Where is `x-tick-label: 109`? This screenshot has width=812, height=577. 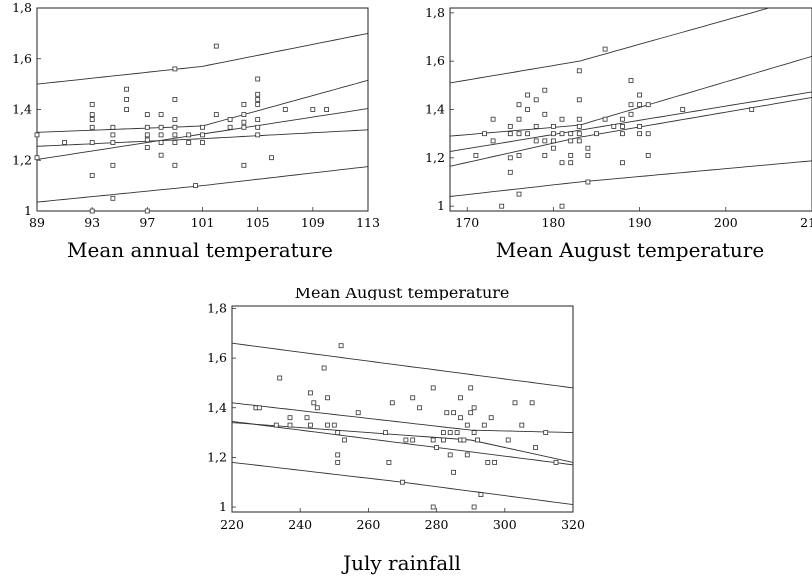 x-tick-label: 109 is located at coordinates (313, 222).